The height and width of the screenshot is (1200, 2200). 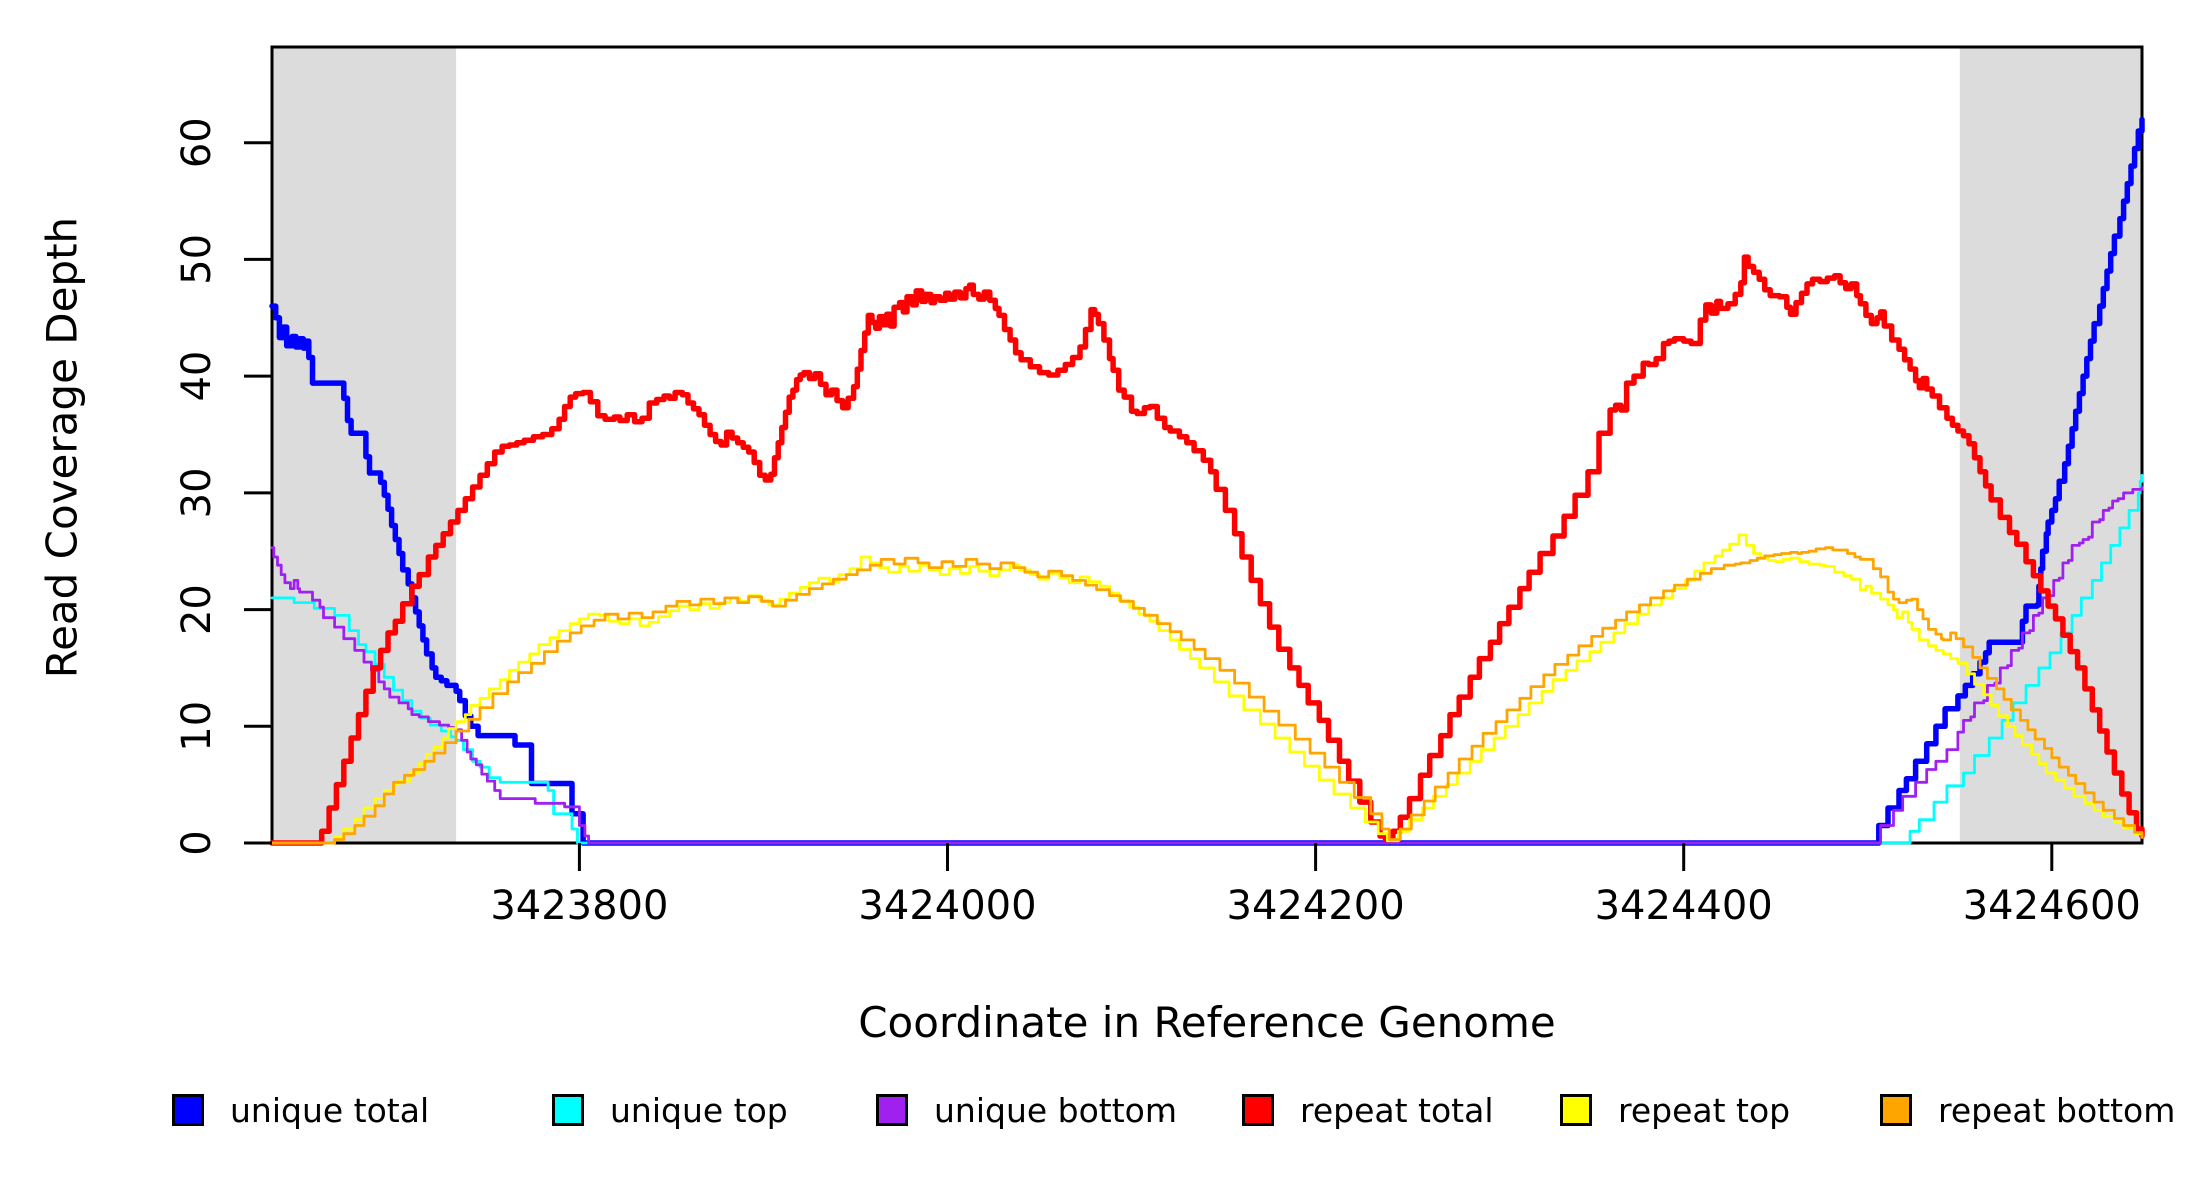 What do you see at coordinates (1684, 906) in the screenshot?
I see `x-tick-label: 3424400` at bounding box center [1684, 906].